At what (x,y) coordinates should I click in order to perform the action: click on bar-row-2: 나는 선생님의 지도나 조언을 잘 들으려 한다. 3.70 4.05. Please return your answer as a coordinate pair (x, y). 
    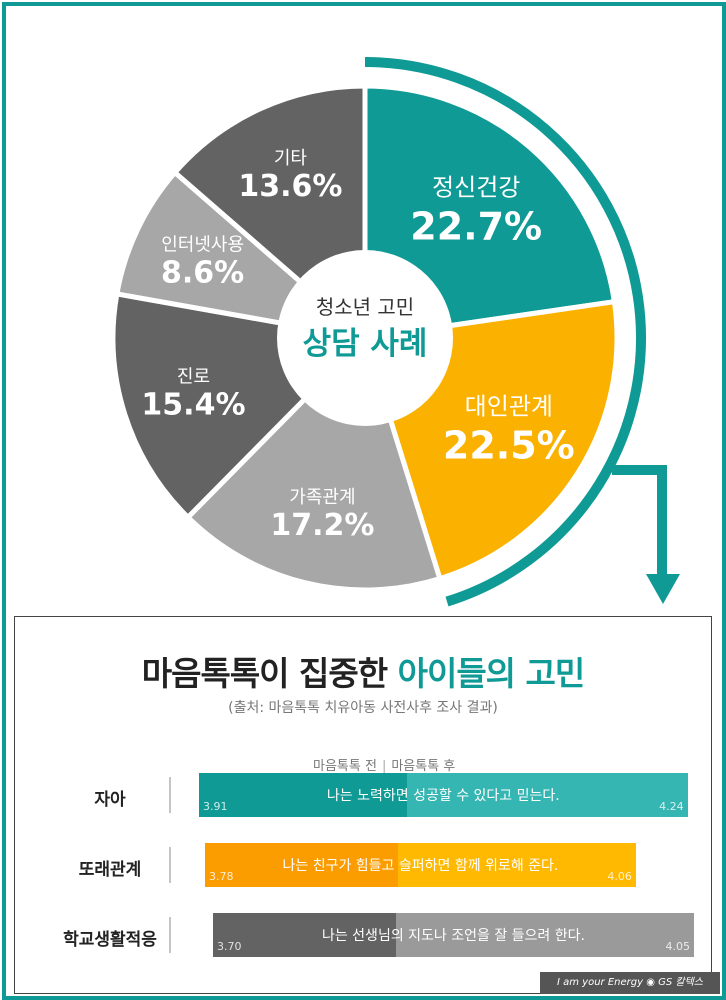
    Looking at the image, I should click on (453, 935).